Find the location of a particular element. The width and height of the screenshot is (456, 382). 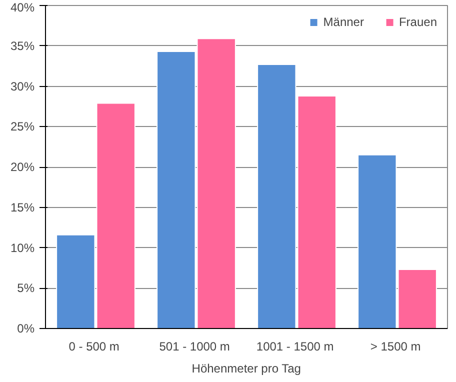

y-tick-label: 35% is located at coordinates (22, 45).